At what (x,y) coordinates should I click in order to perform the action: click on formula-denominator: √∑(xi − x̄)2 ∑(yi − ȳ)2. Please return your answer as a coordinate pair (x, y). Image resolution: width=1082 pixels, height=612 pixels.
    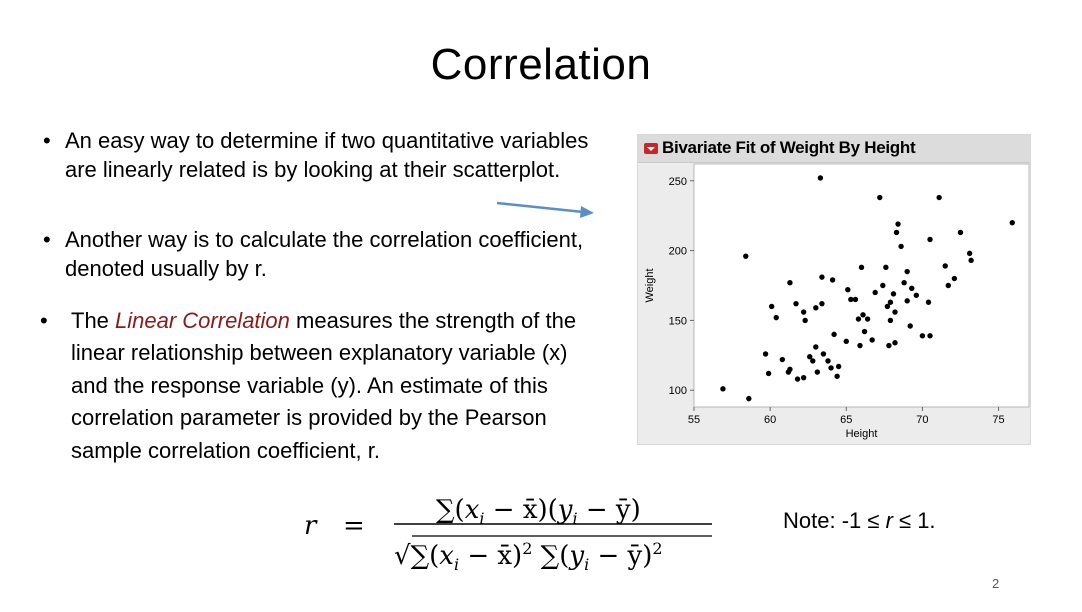
    Looking at the image, I should click on (528, 556).